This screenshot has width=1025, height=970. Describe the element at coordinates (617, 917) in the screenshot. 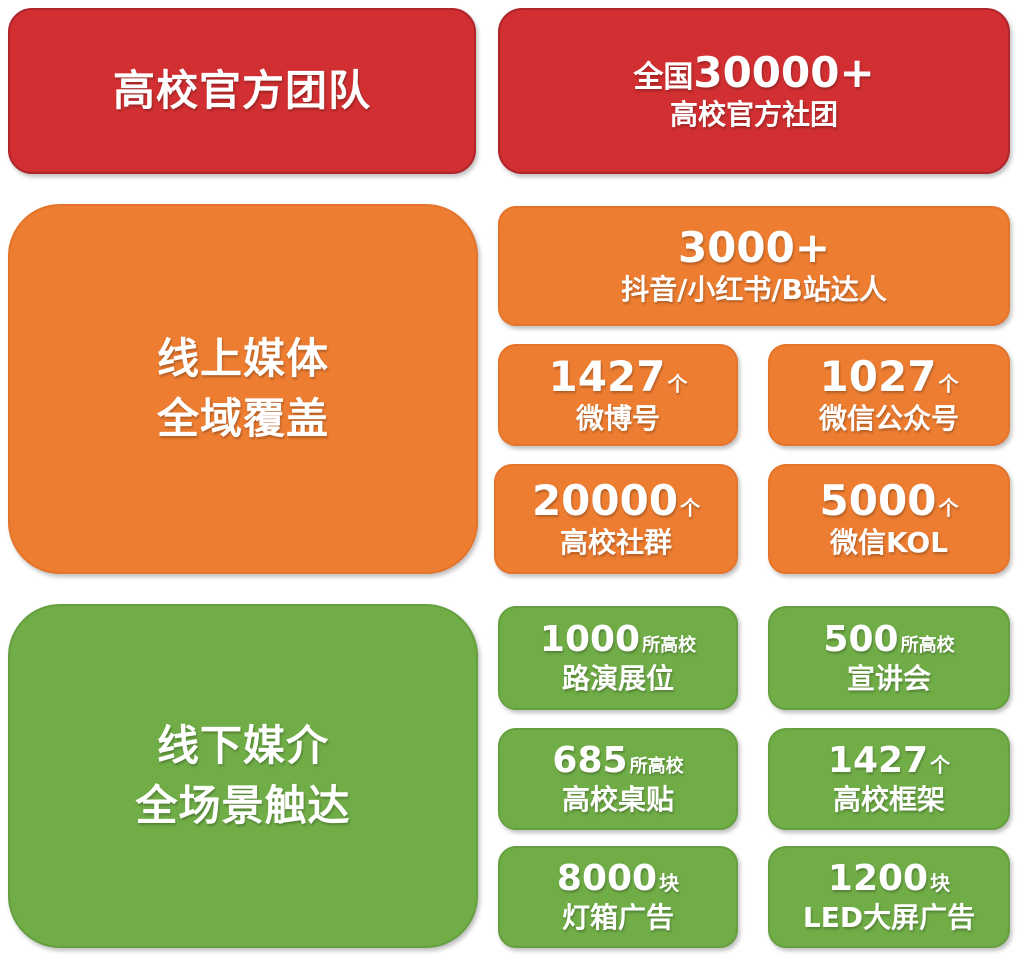

I see `offline-stat-label: 灯箱广告` at that location.